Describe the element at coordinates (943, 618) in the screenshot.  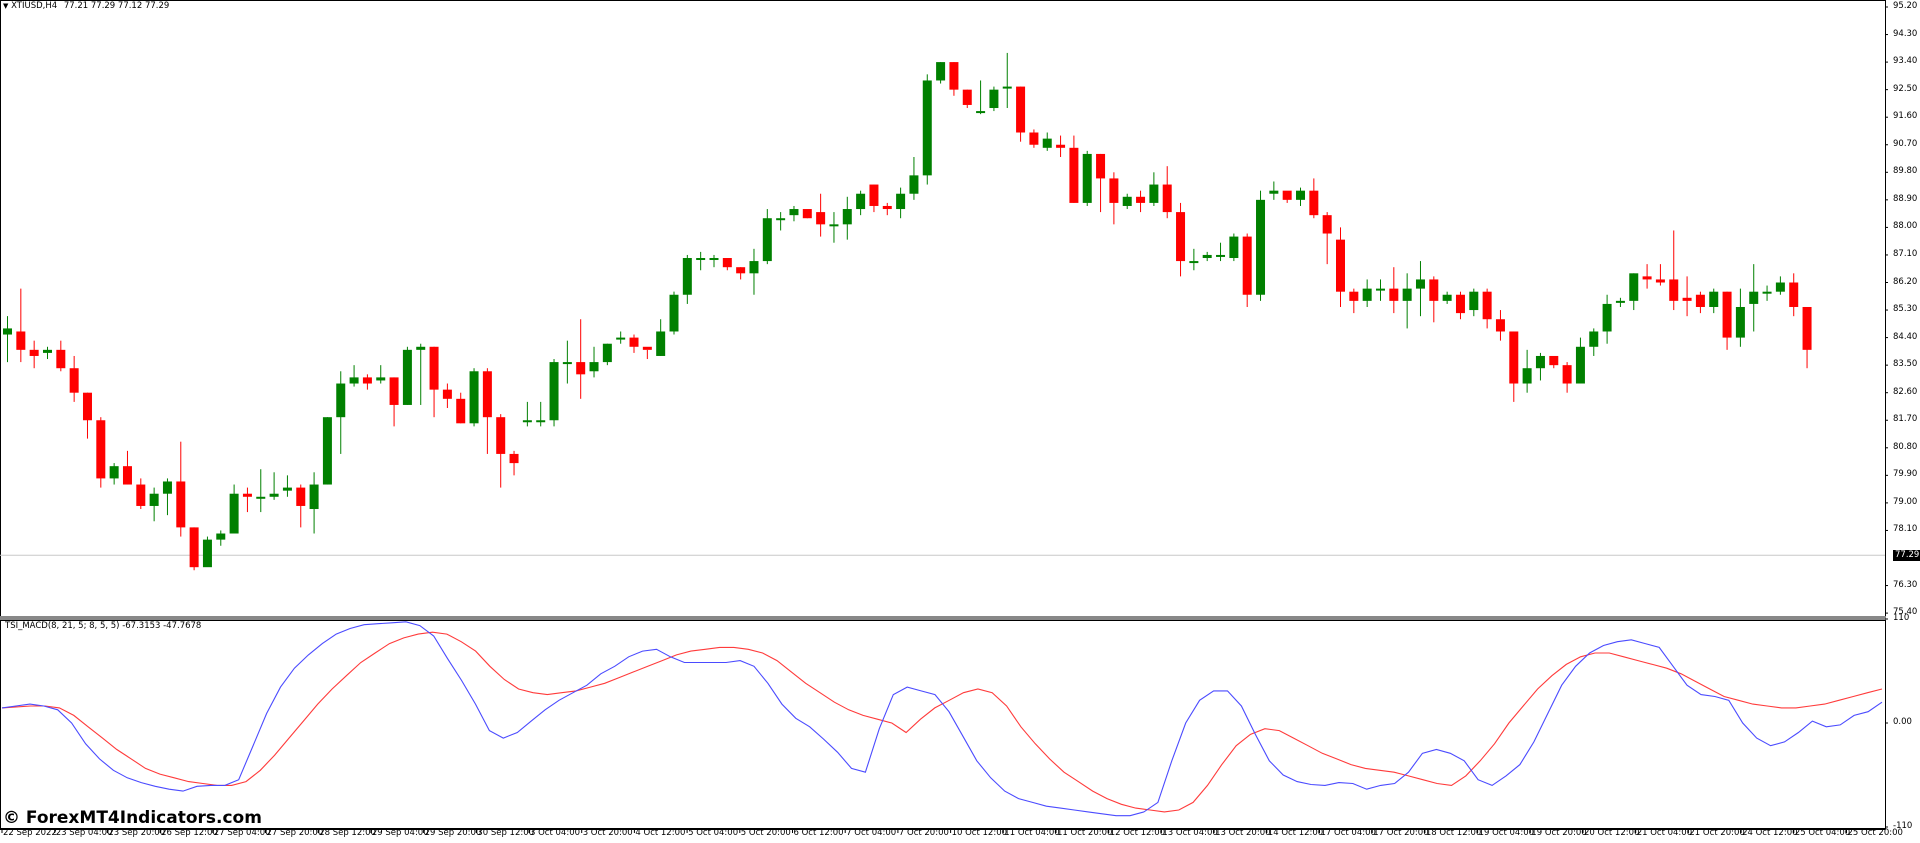
I see `panel-separator` at that location.